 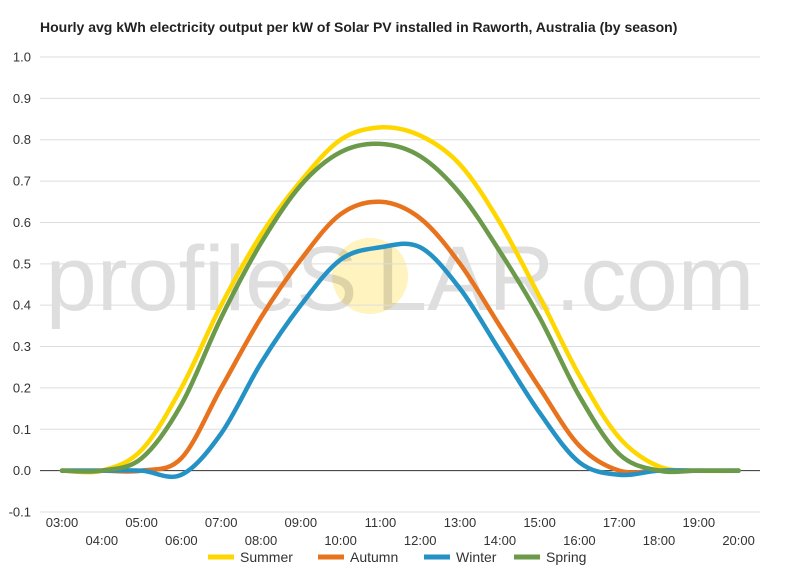 What do you see at coordinates (476, 557) in the screenshot?
I see `legend-label-winter: Winter` at bounding box center [476, 557].